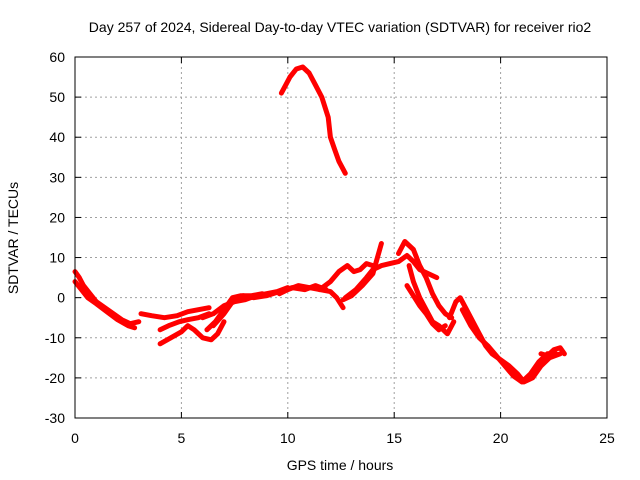 The image size is (640, 480). What do you see at coordinates (75, 438) in the screenshot?
I see `x-tick-label: 0` at bounding box center [75, 438].